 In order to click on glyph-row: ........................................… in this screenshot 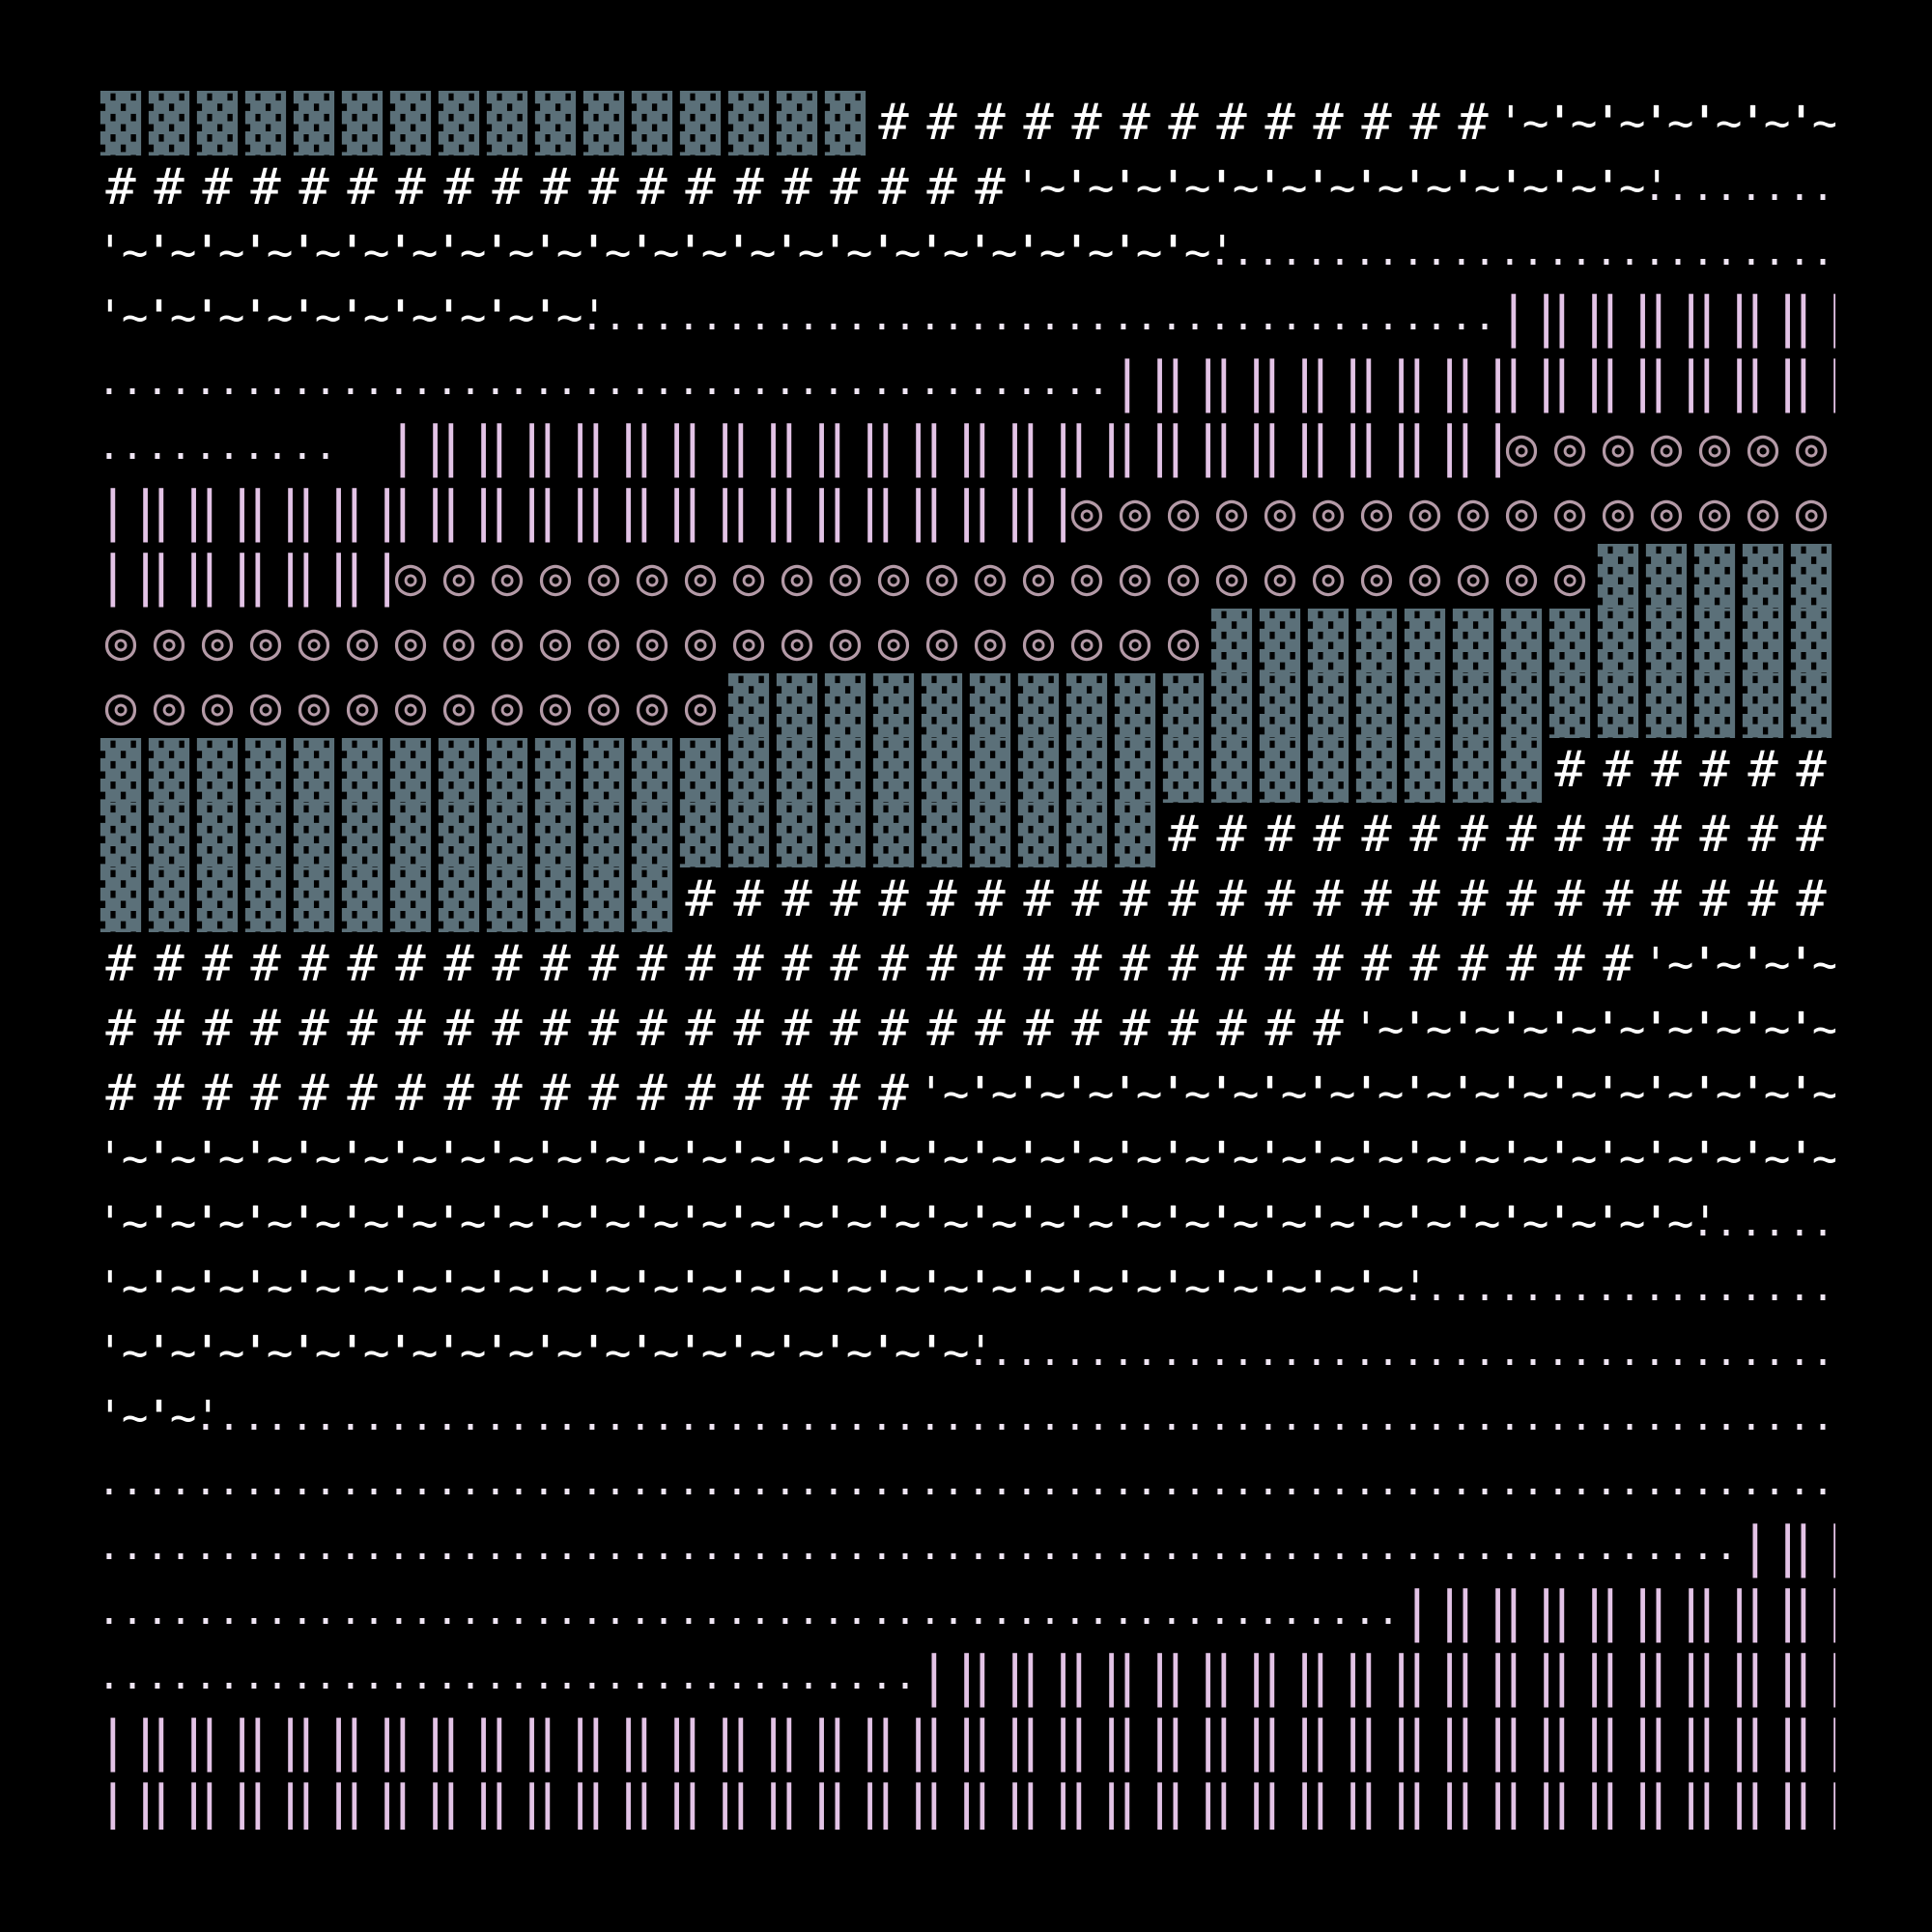, I will do `click(966, 1547)`.